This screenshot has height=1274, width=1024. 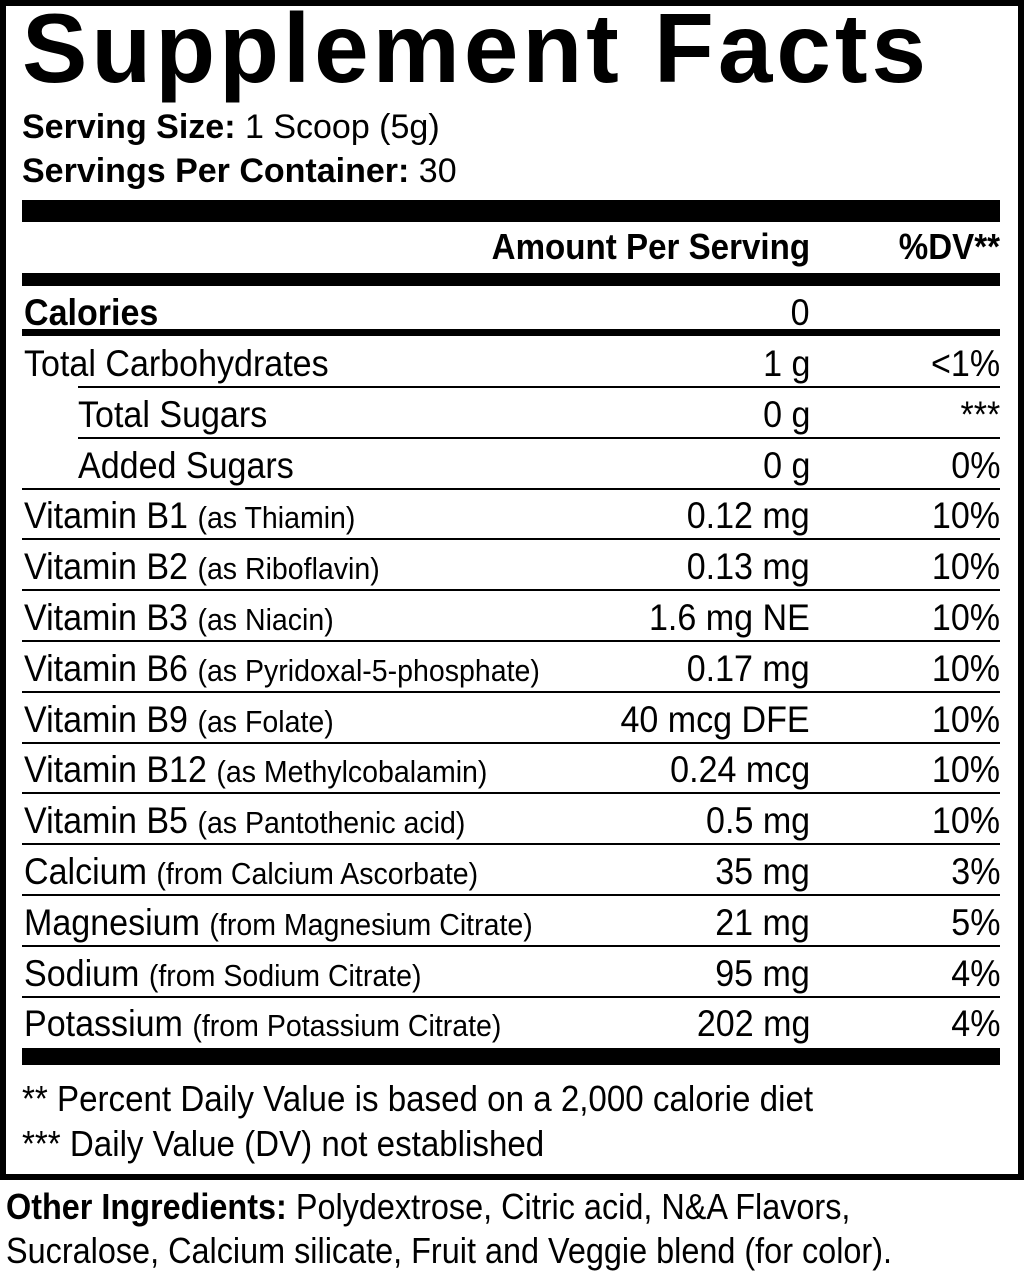 I want to click on nutrient-name-text: Vitamin B12, so click(x=115, y=770).